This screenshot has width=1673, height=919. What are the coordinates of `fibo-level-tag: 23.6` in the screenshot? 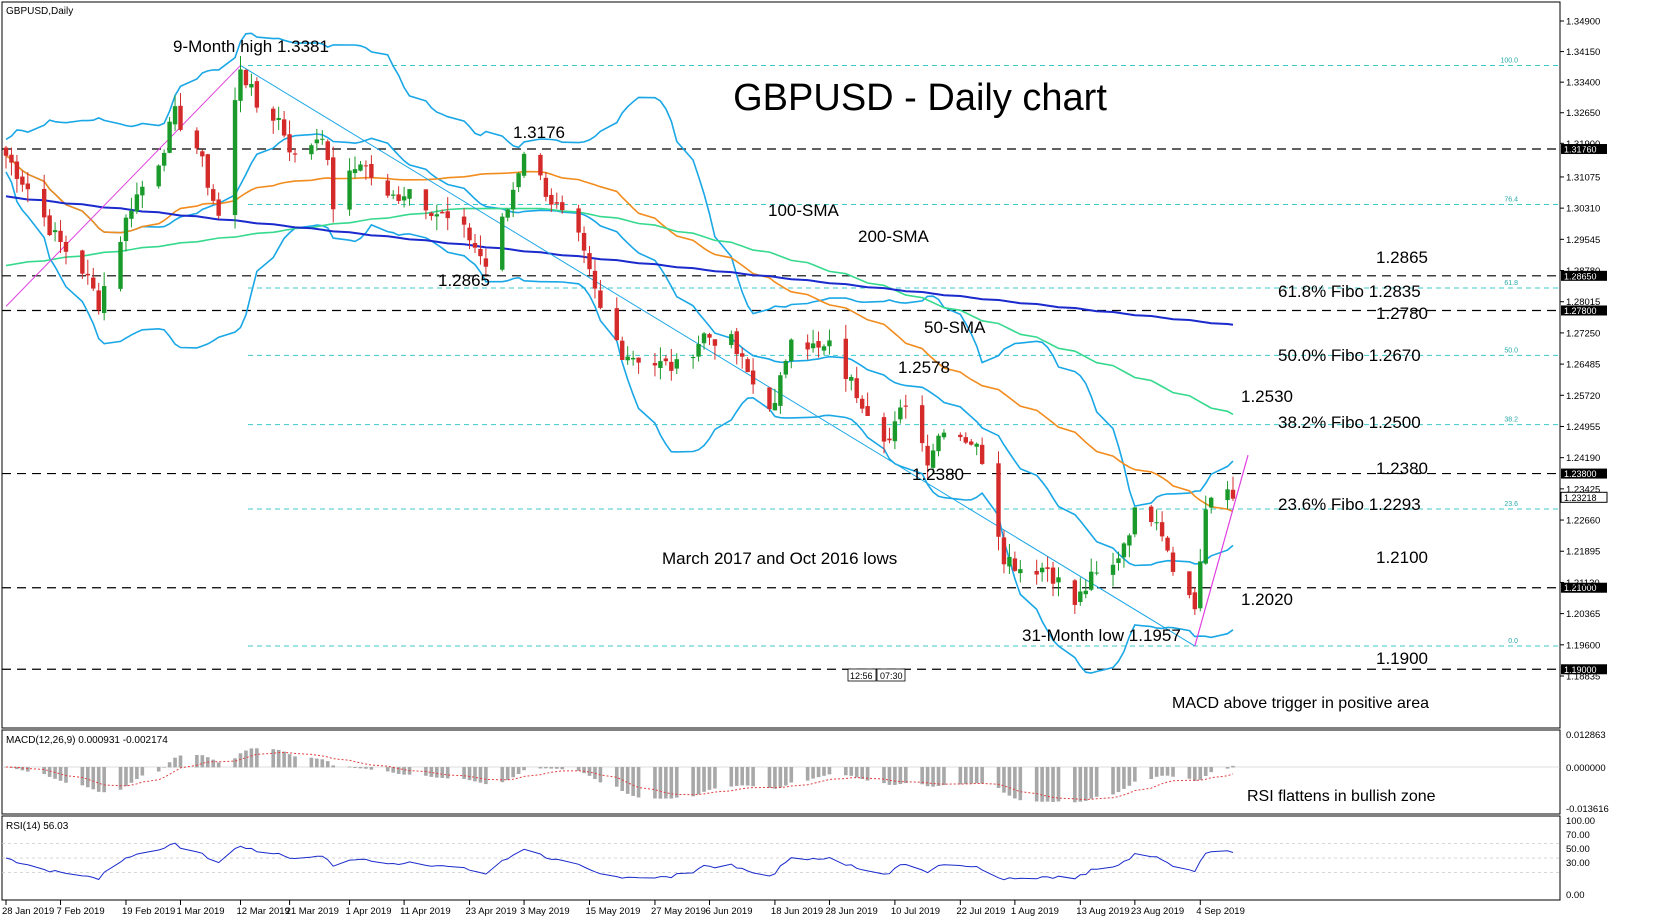 It's located at (1511, 504).